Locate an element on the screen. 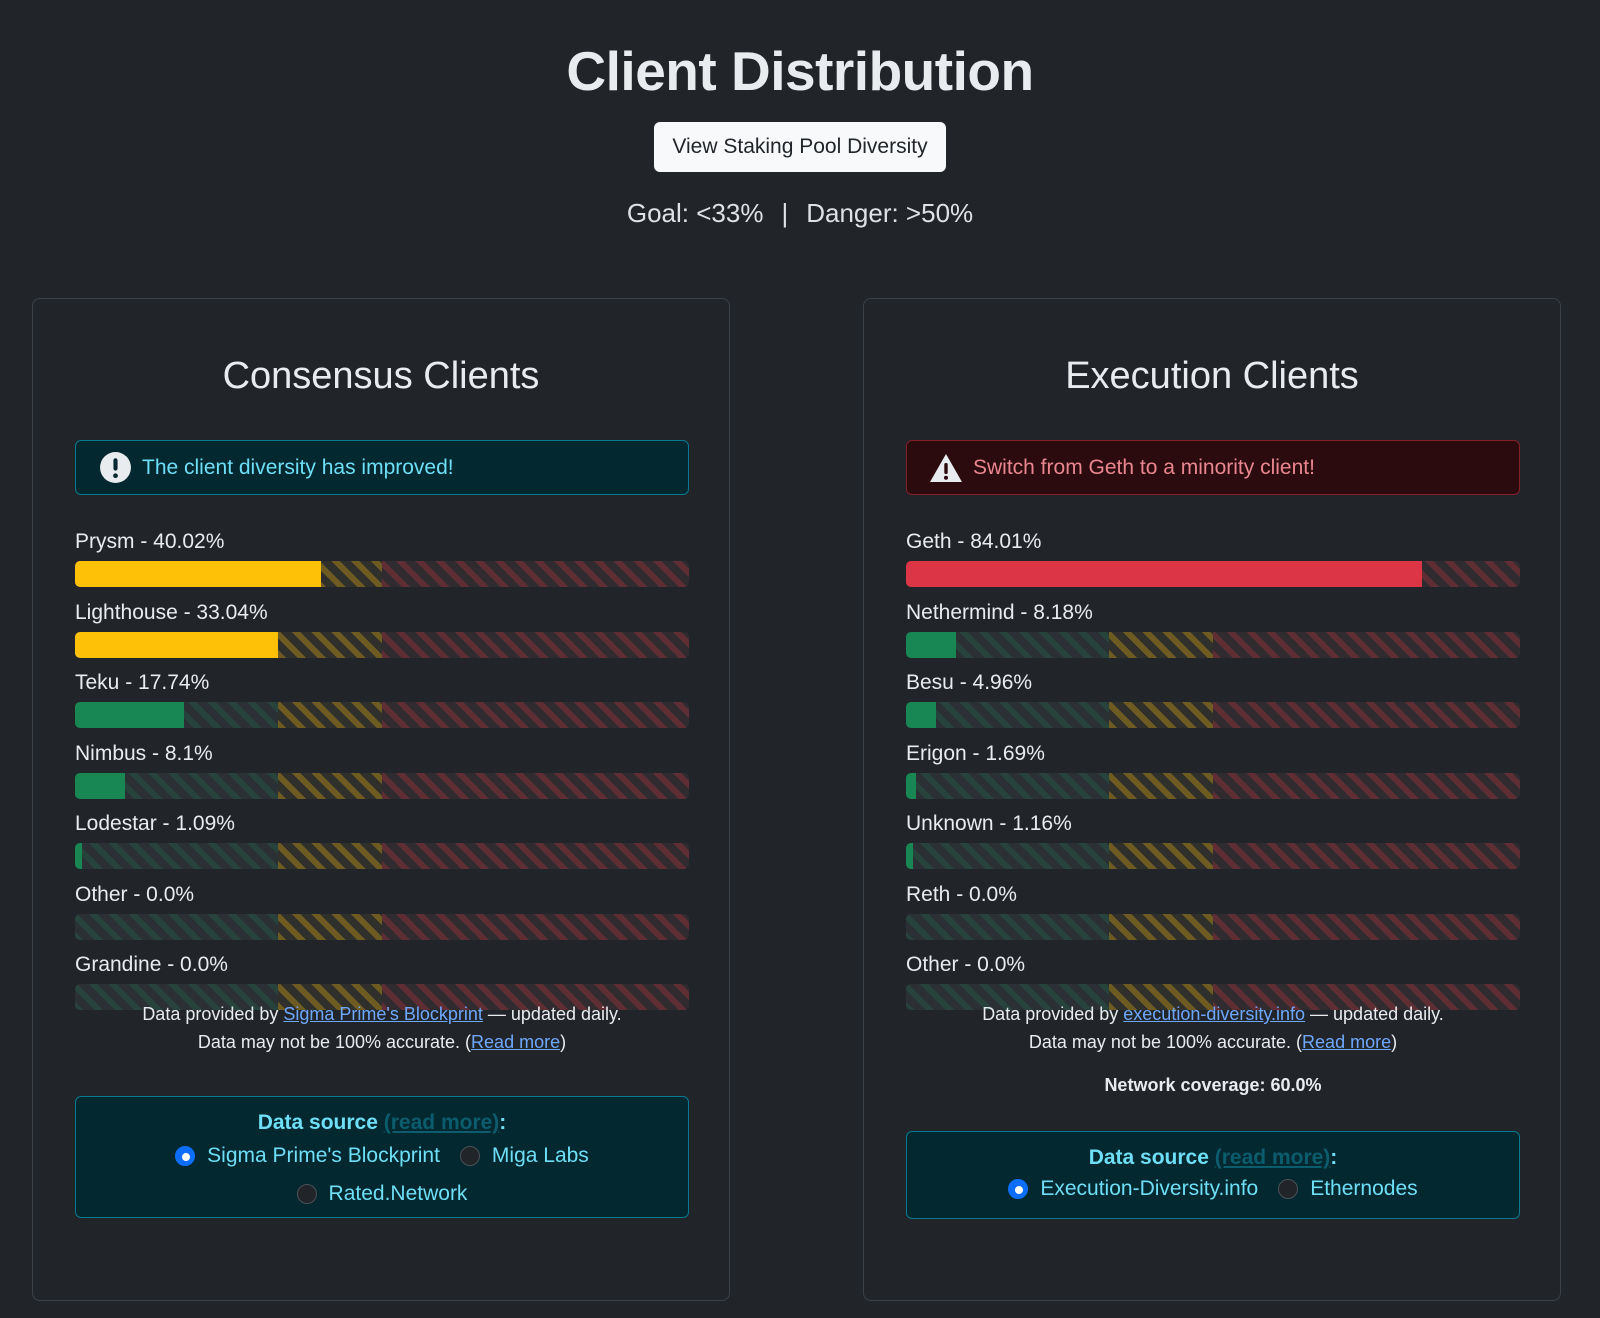 The width and height of the screenshot is (1600, 1318). execution-alert: Switch from Geth to a minority client! is located at coordinates (1213, 467).